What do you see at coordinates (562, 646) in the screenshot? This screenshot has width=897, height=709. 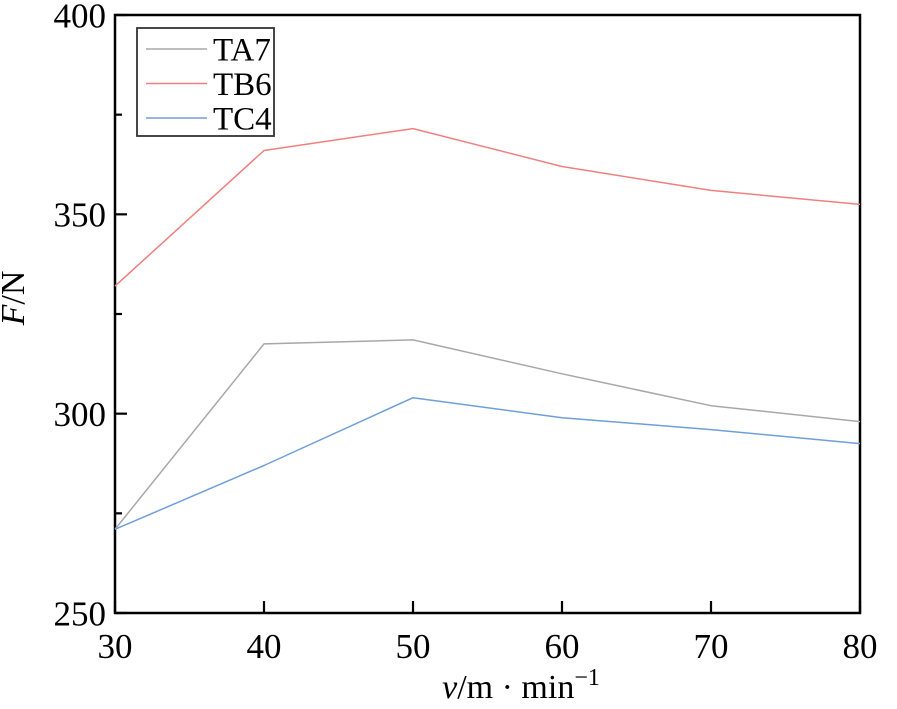 I see `x-tick-label: 60` at bounding box center [562, 646].